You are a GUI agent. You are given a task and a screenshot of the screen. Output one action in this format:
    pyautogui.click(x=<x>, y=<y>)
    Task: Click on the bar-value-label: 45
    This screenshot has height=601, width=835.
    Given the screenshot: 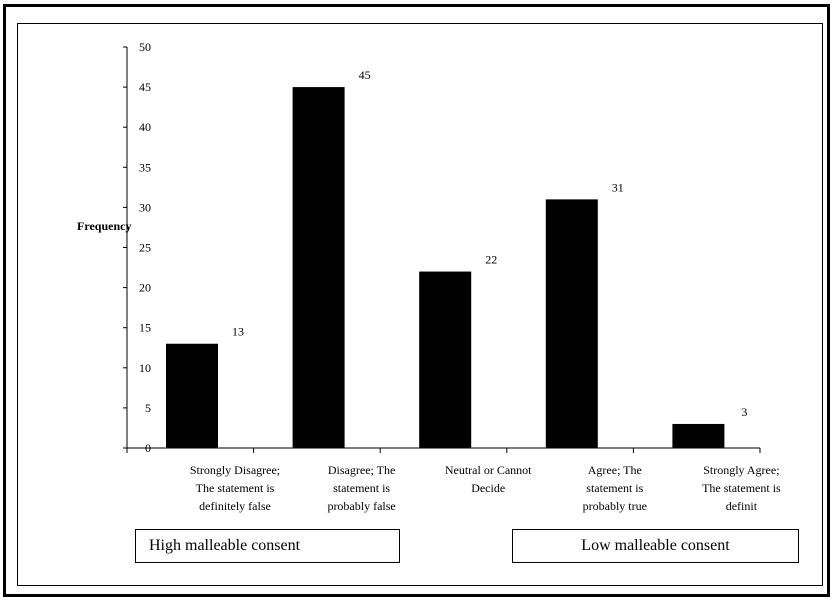 What is the action you would take?
    pyautogui.click(x=365, y=75)
    